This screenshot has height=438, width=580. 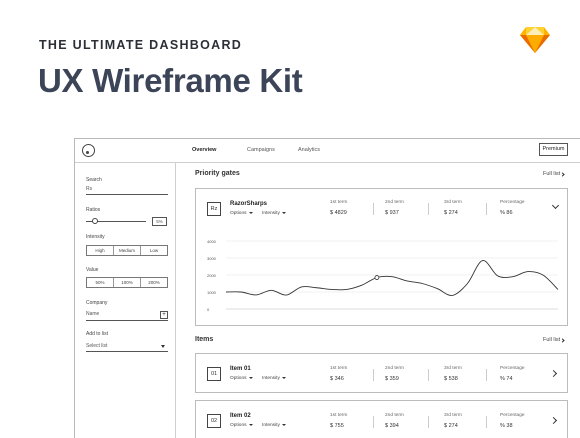 I want to click on avatar: Rz, so click(x=214, y=209).